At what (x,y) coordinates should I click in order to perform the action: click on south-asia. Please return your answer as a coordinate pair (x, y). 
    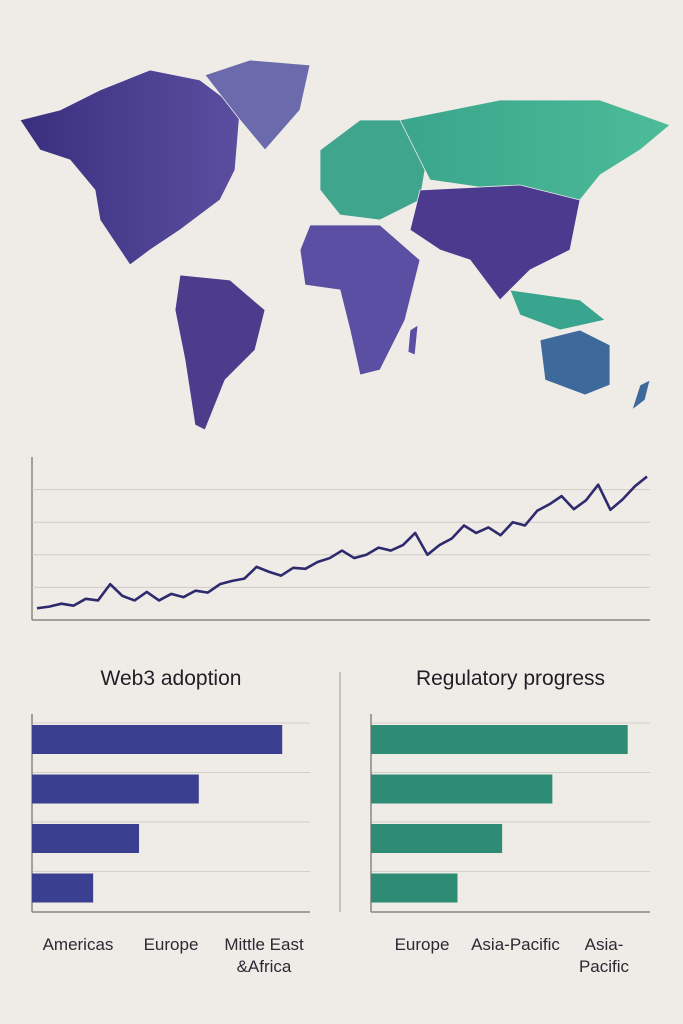
    Looking at the image, I should click on (495, 242).